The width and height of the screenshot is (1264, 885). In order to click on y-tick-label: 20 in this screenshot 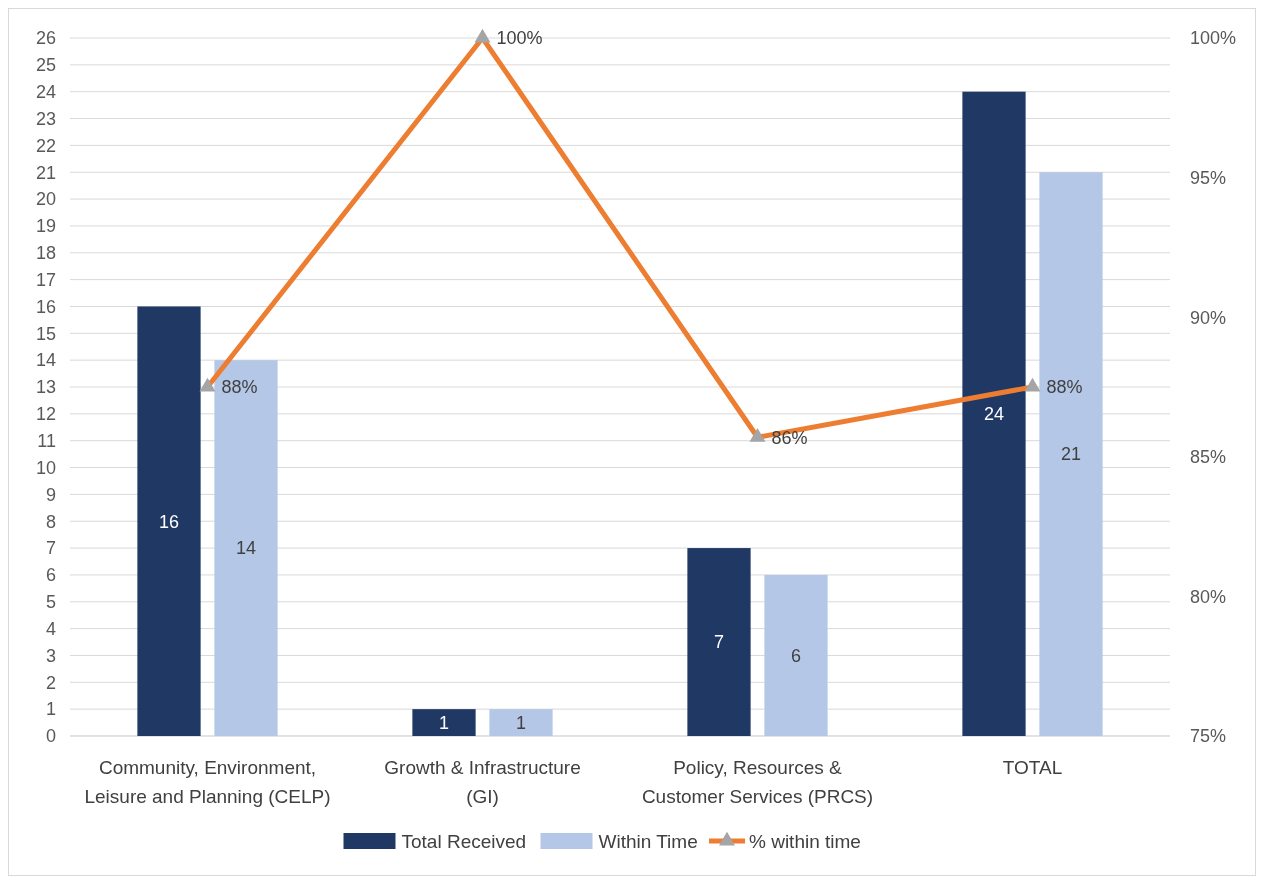, I will do `click(45, 199)`.